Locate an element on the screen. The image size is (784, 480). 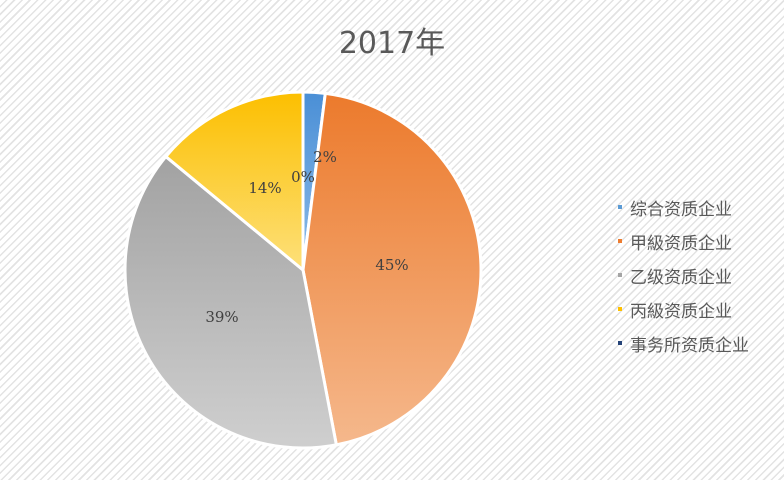
legend-label: 甲級资质企业 is located at coordinates (681, 243).